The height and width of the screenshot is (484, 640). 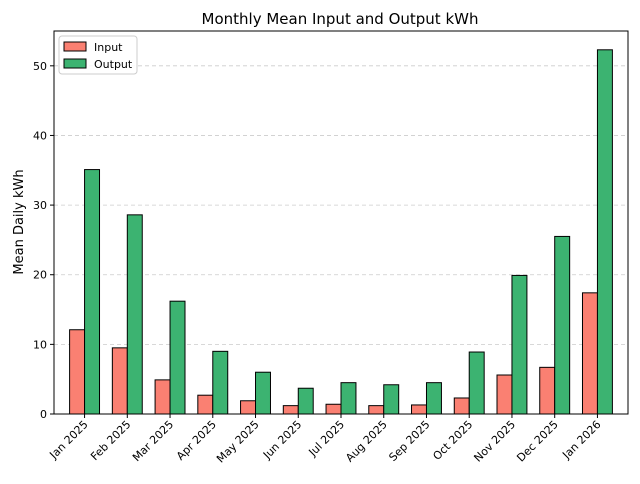 I want to click on legend-label-output: Output, so click(x=113, y=64).